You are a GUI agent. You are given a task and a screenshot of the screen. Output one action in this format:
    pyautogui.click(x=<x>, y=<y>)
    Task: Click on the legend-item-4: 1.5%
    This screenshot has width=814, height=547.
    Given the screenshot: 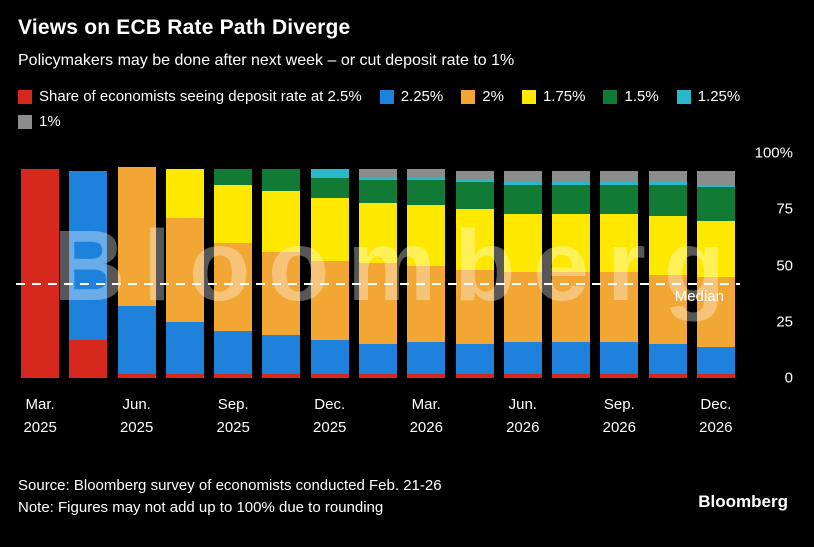 What is the action you would take?
    pyautogui.click(x=631, y=96)
    